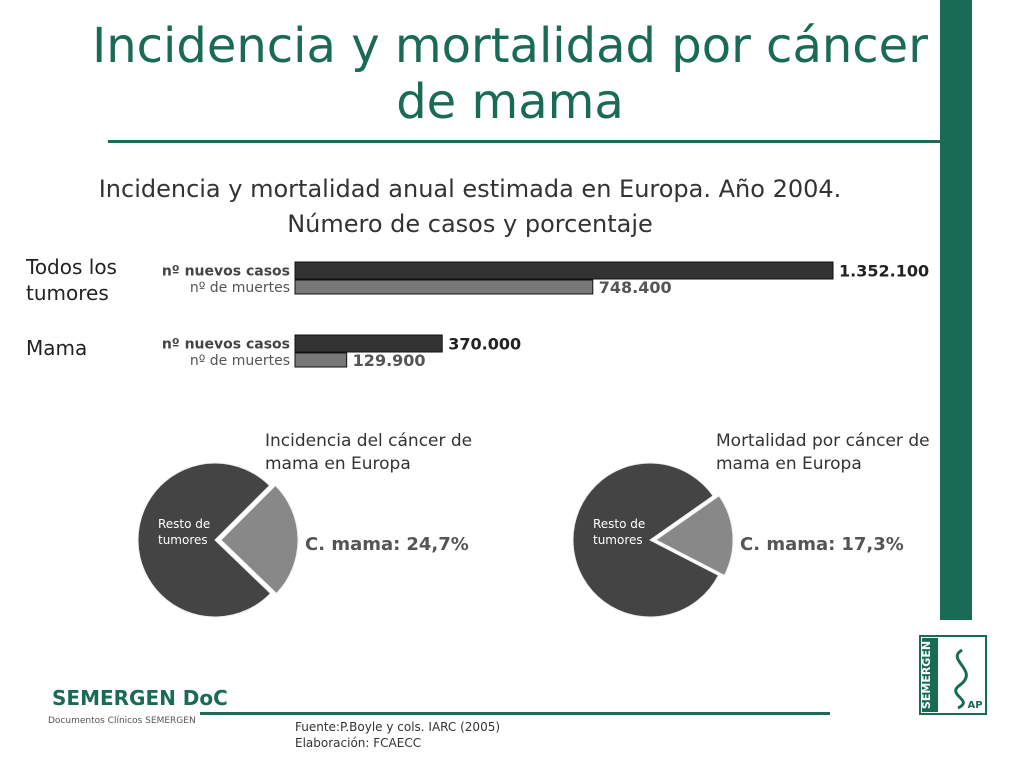 The image size is (1024, 768). I want to click on logo-strip, so click(930, 675).